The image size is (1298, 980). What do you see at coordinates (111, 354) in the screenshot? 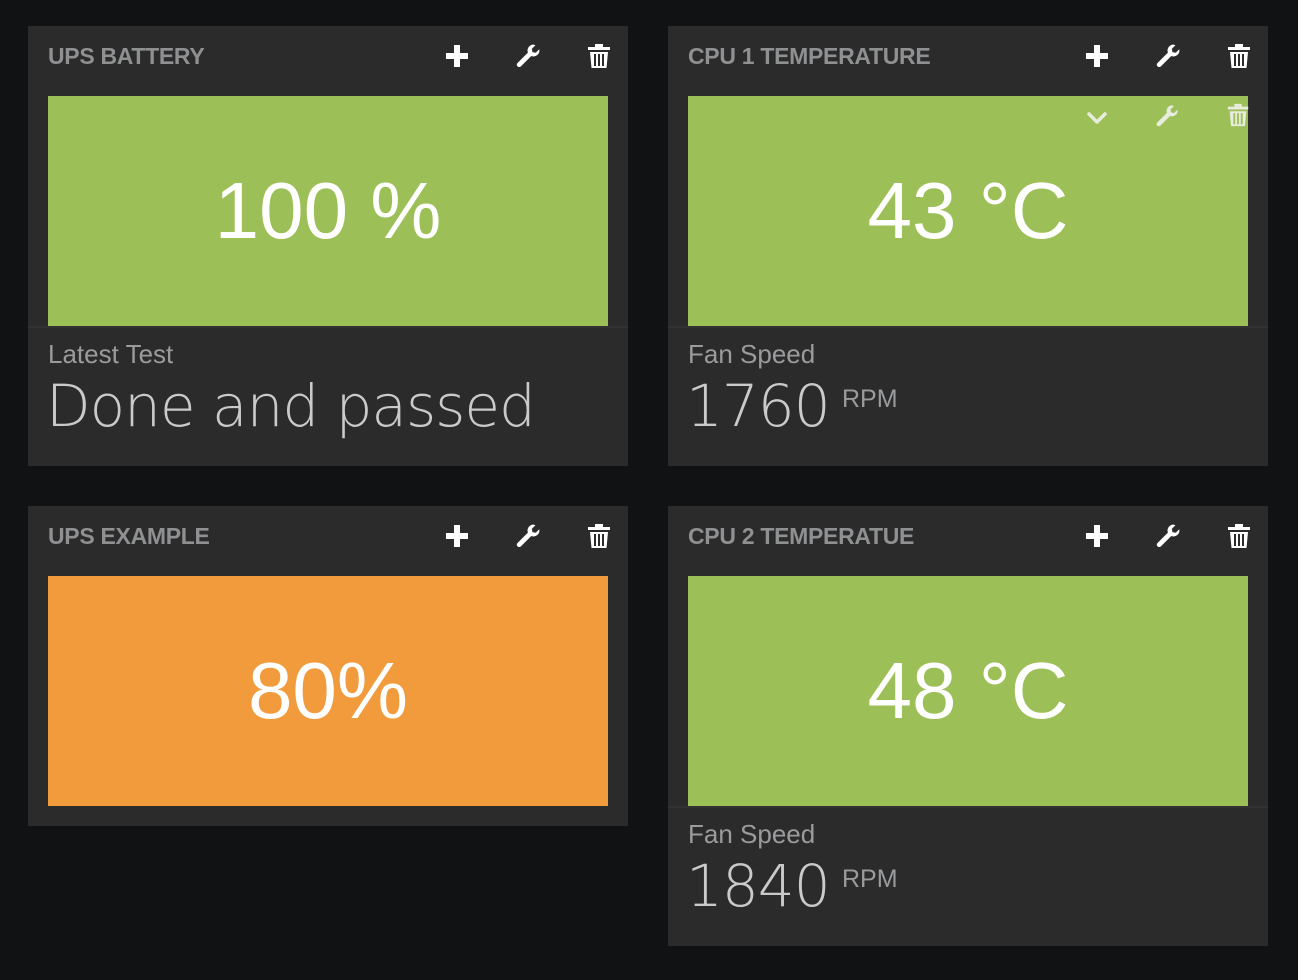
I see `latest-test-label: Latest Test` at bounding box center [111, 354].